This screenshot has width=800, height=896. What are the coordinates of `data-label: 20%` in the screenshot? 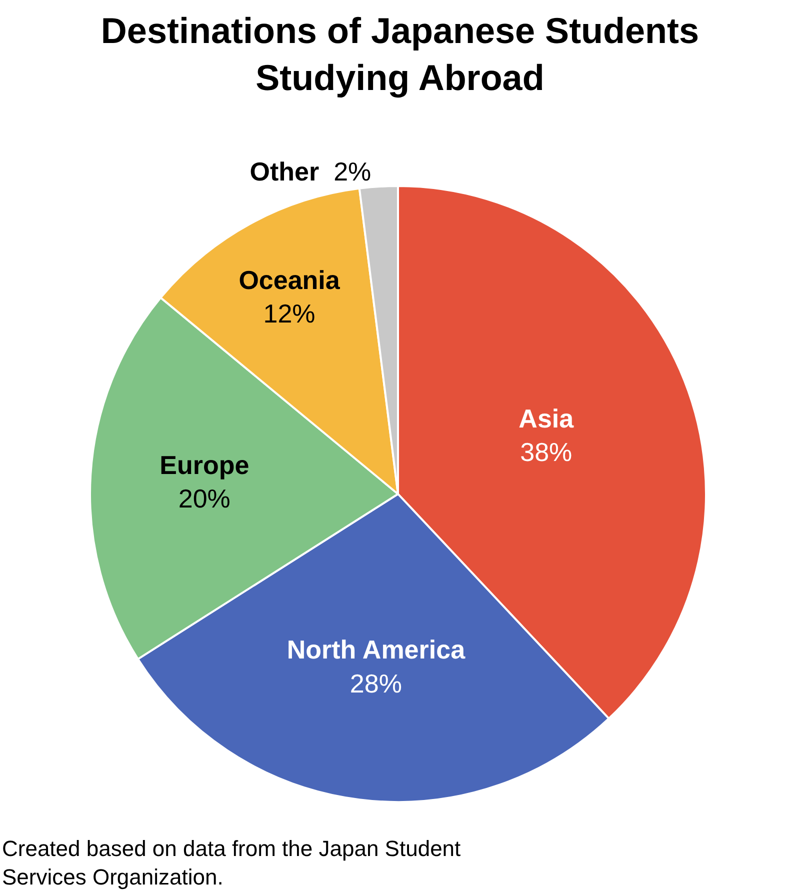 It's located at (204, 499).